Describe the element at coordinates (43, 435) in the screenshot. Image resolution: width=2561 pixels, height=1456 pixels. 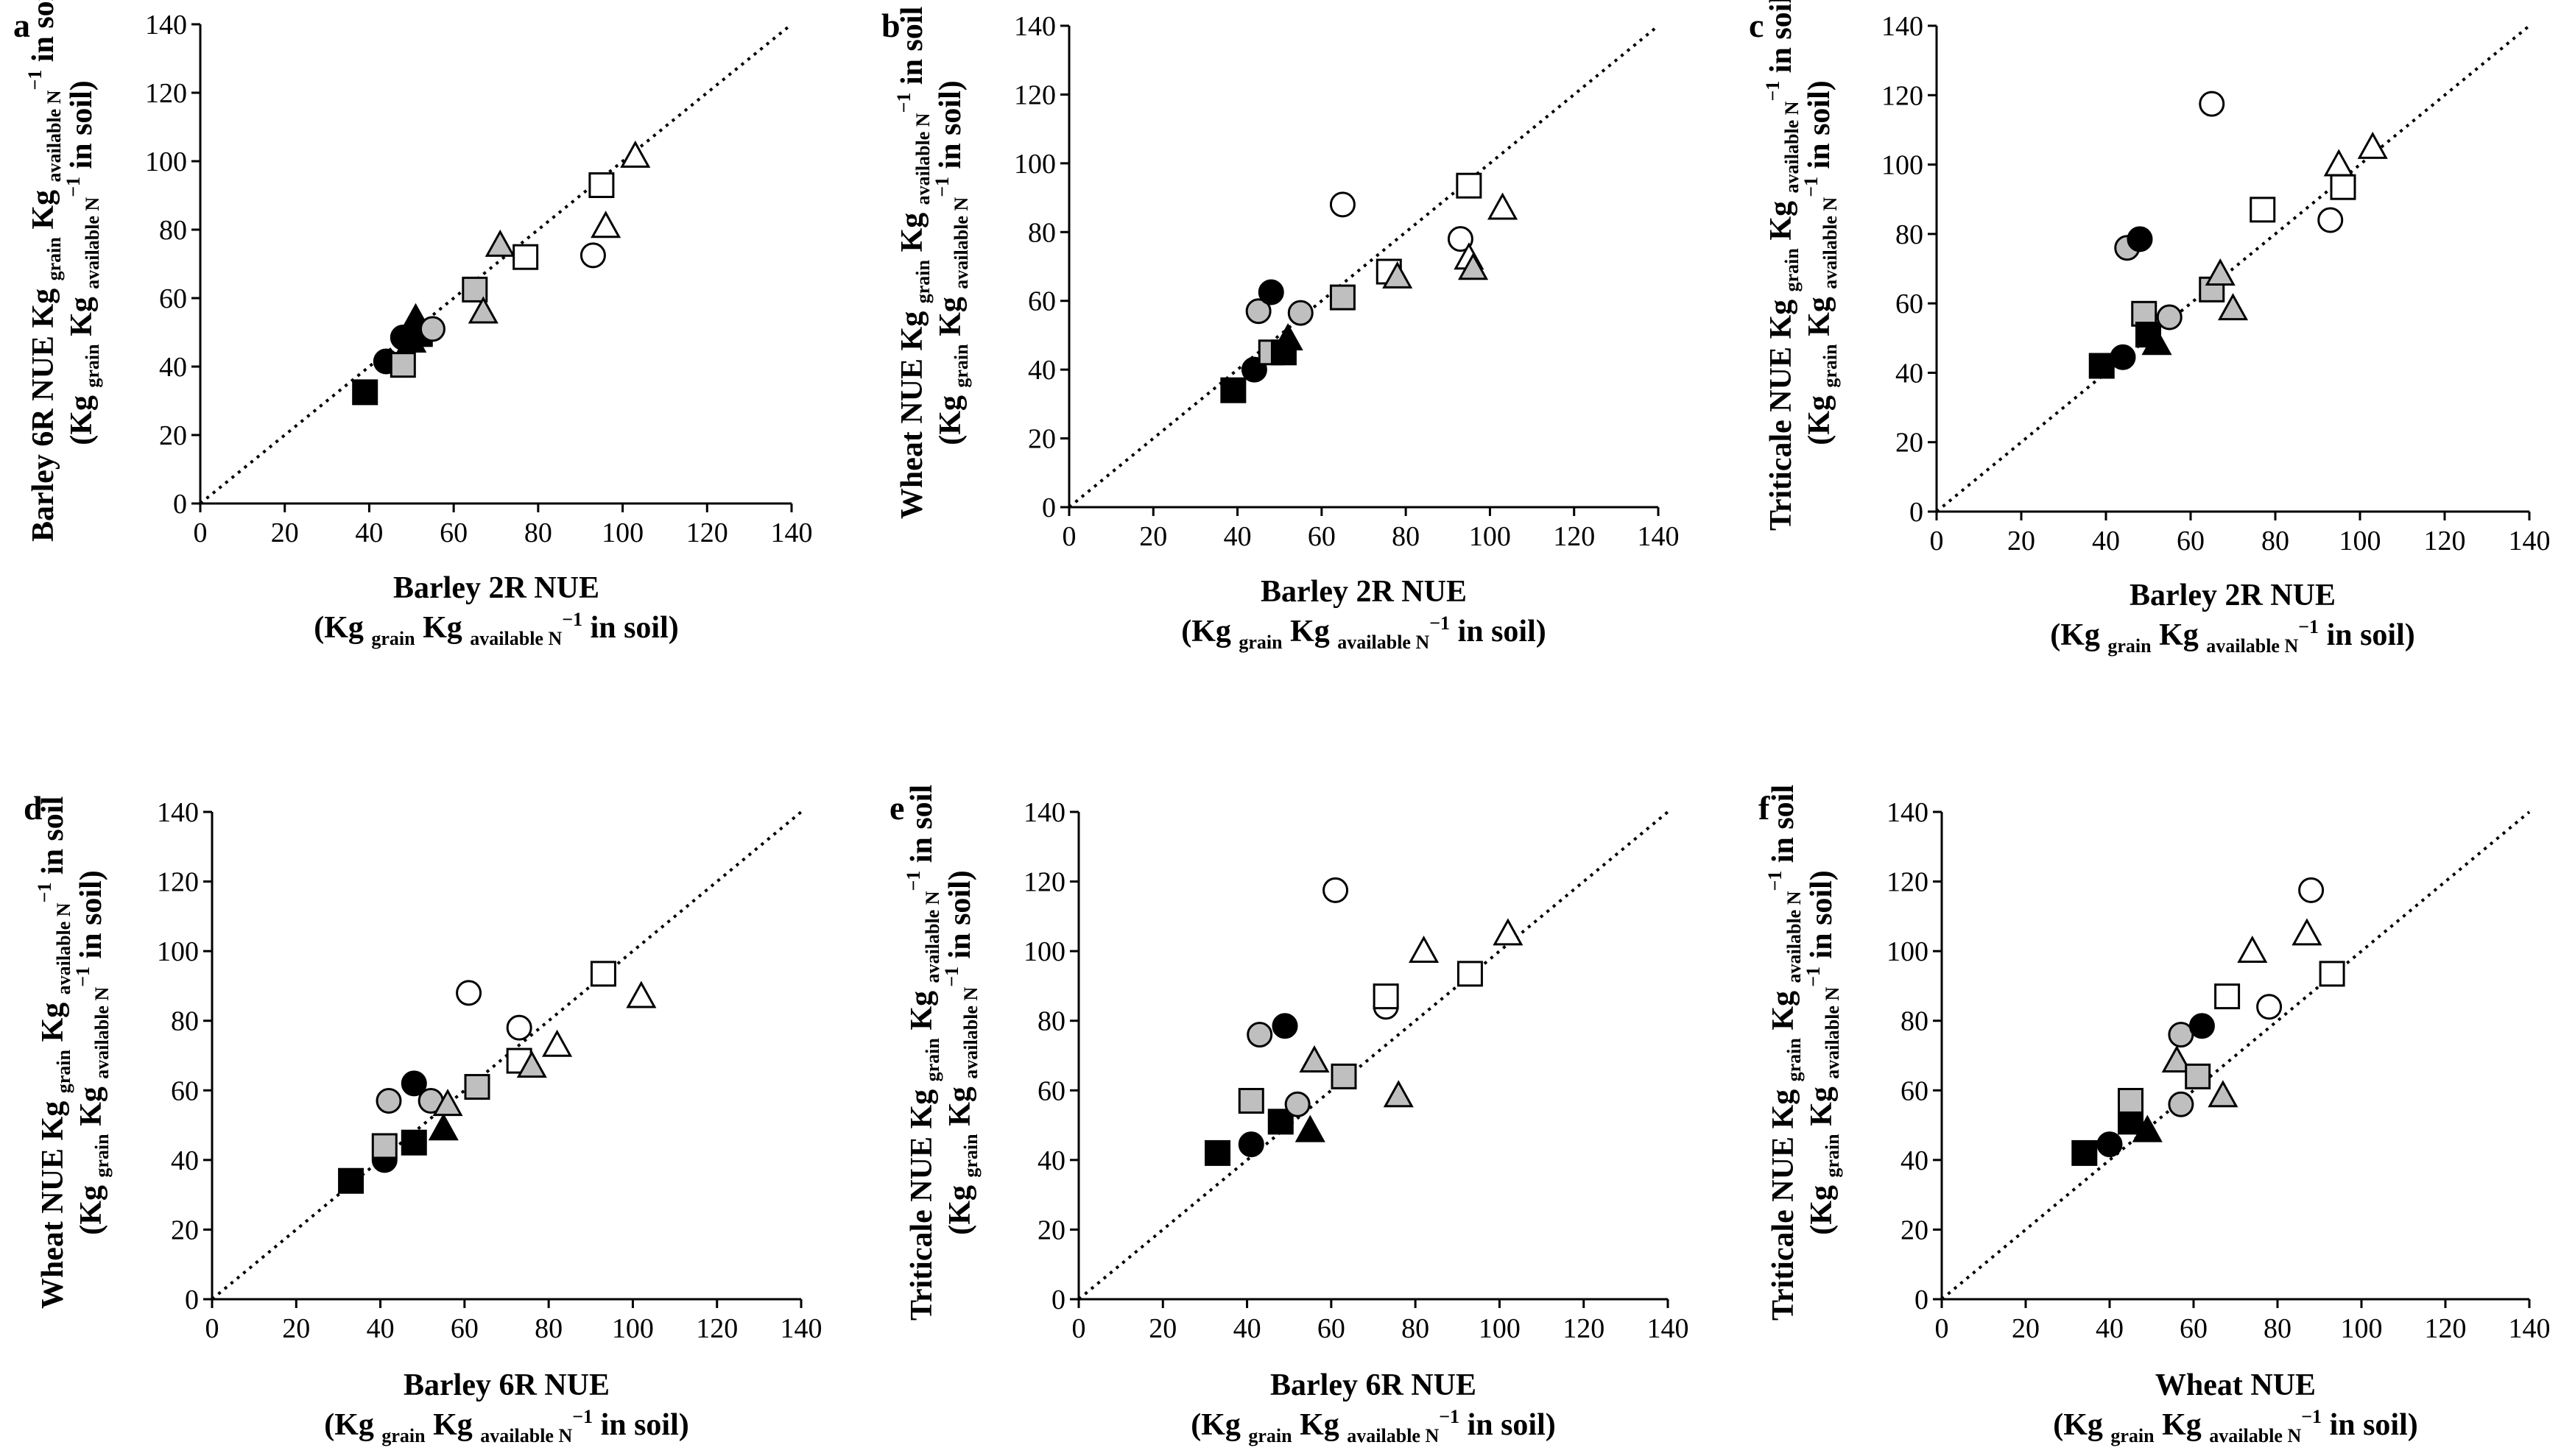
I see `y-axis-title-text: Barley 6R NUE` at that location.